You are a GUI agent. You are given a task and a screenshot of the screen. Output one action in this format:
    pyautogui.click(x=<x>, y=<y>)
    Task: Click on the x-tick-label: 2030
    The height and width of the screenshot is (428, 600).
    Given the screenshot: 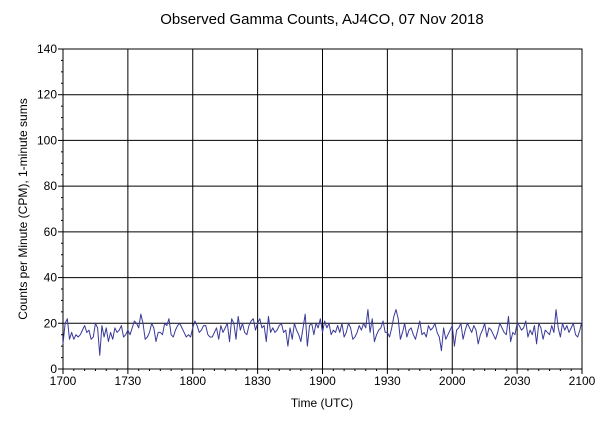 What is the action you would take?
    pyautogui.click(x=517, y=381)
    